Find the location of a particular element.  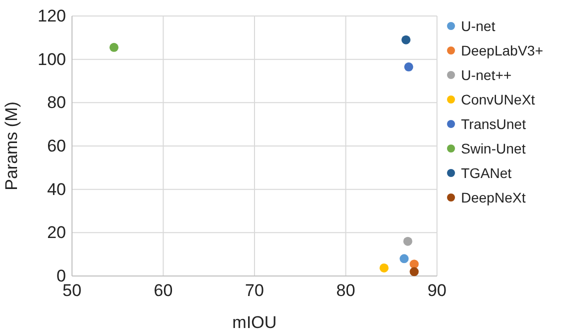

x-tick-label: 60 is located at coordinates (163, 290).